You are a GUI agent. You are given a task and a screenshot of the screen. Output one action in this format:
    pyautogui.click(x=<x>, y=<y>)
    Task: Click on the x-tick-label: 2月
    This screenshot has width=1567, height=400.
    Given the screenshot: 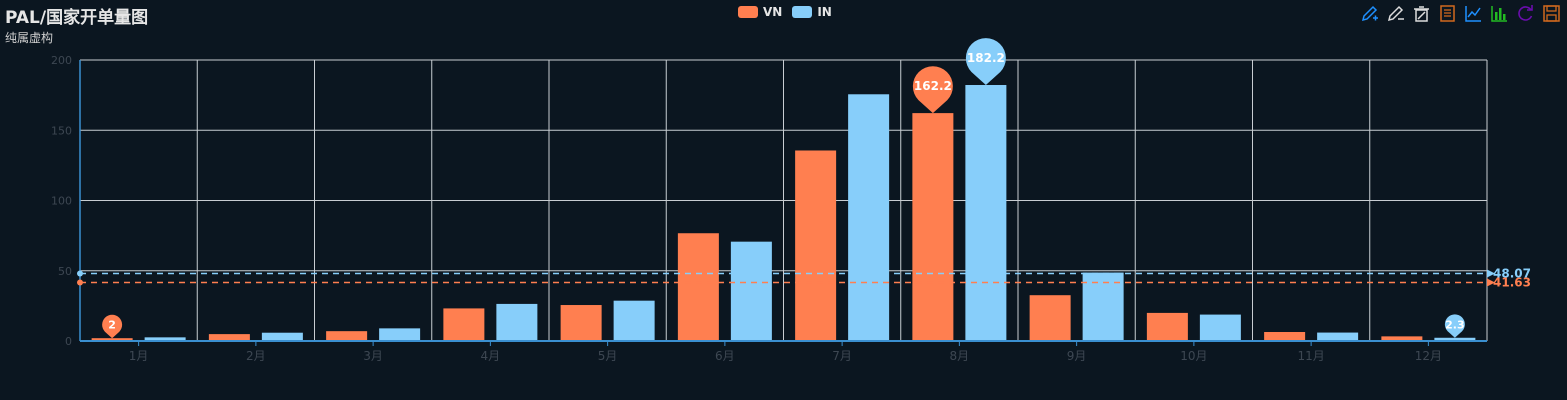 What is the action you would take?
    pyautogui.click(x=256, y=356)
    